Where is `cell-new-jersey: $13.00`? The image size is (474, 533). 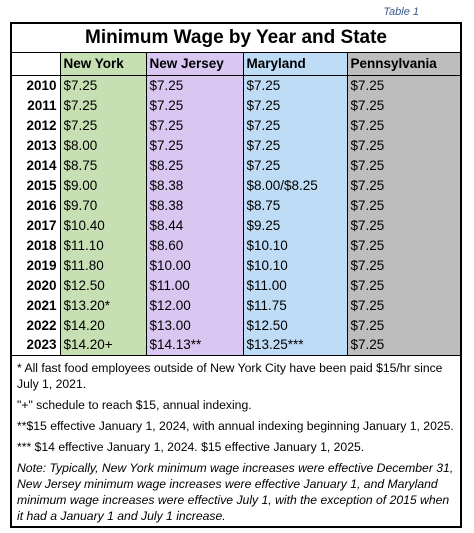
cell-new-jersey: $13.00 is located at coordinates (194, 325).